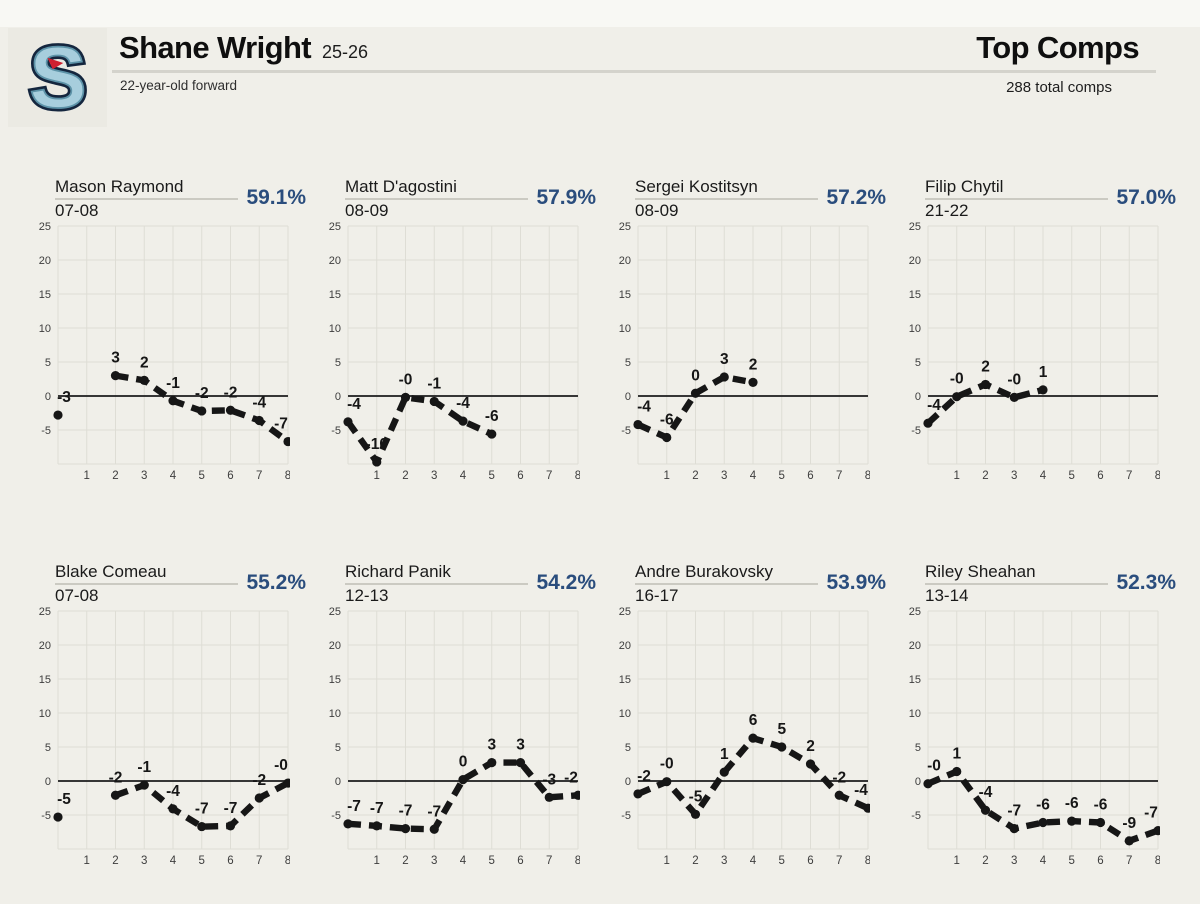 The height and width of the screenshot is (904, 1200). What do you see at coordinates (147, 198) in the screenshot?
I see `comp-chart-title-stack: Mason Raymond 07-08` at bounding box center [147, 198].